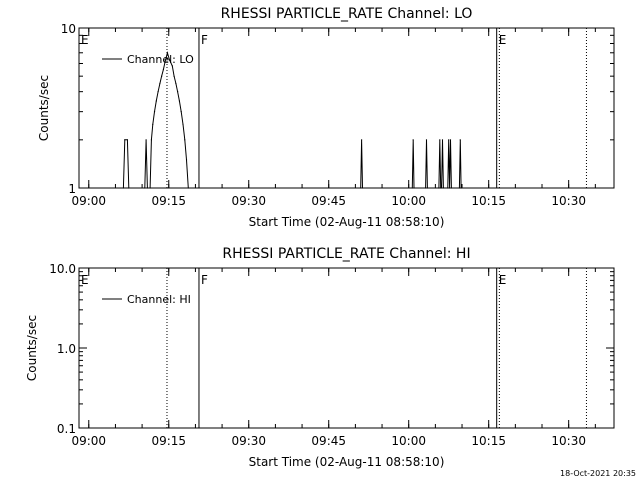 The width and height of the screenshot is (640, 480). Describe the element at coordinates (598, 473) in the screenshot. I see `footer-timestamp: 18-Oct-2021 20:35` at that location.